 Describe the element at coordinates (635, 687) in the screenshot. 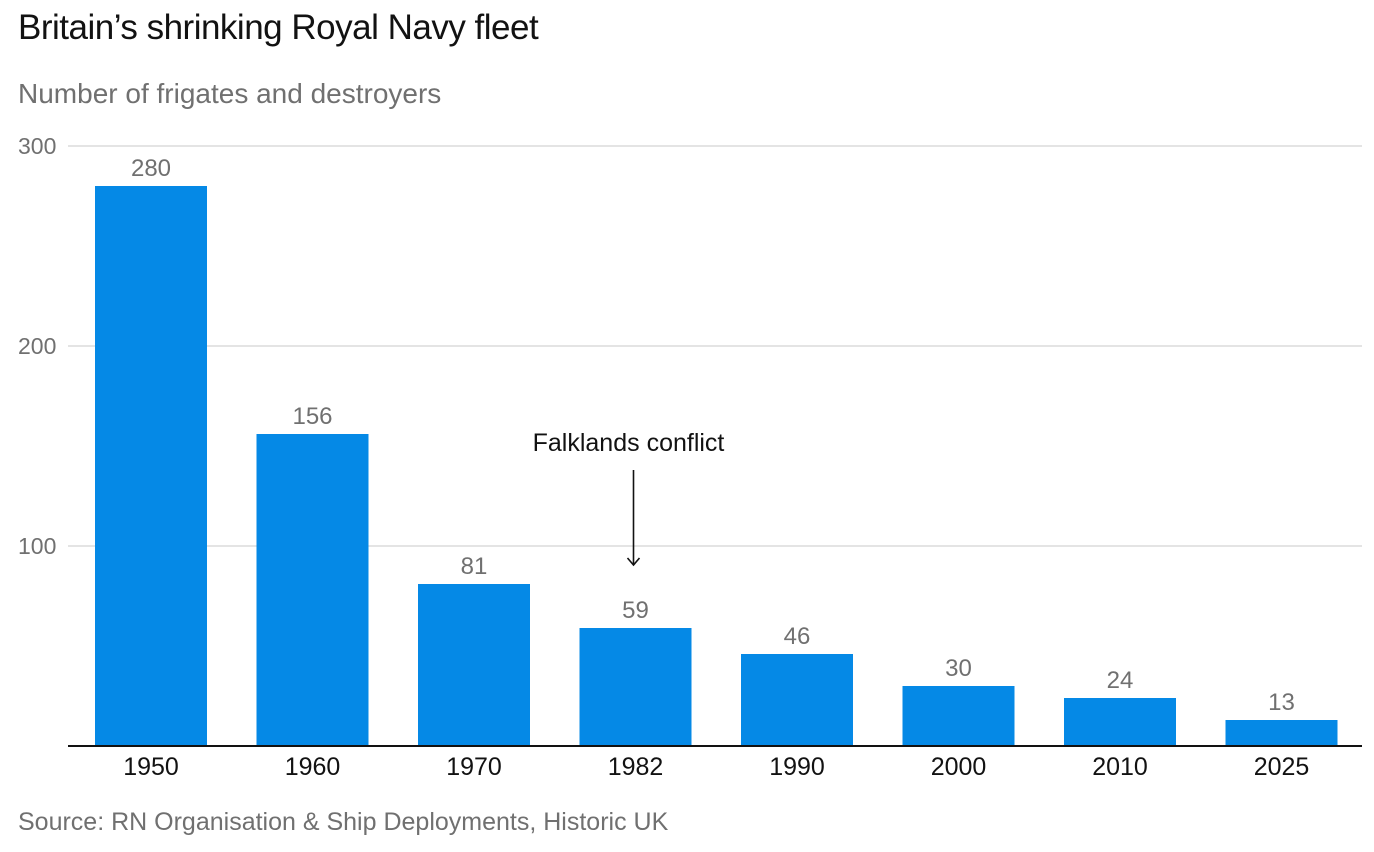

I see `bar-1982` at that location.